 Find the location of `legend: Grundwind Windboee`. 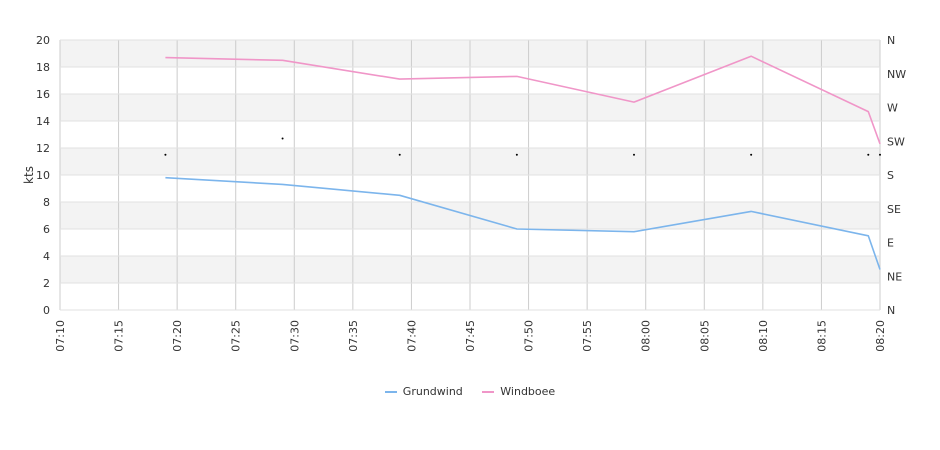

legend: Grundwind Windboee is located at coordinates (470, 391).